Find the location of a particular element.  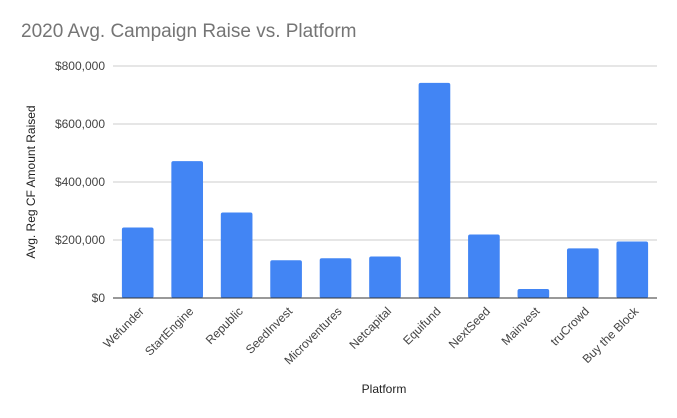

x-tick-label: Mainvest is located at coordinates (521, 326).